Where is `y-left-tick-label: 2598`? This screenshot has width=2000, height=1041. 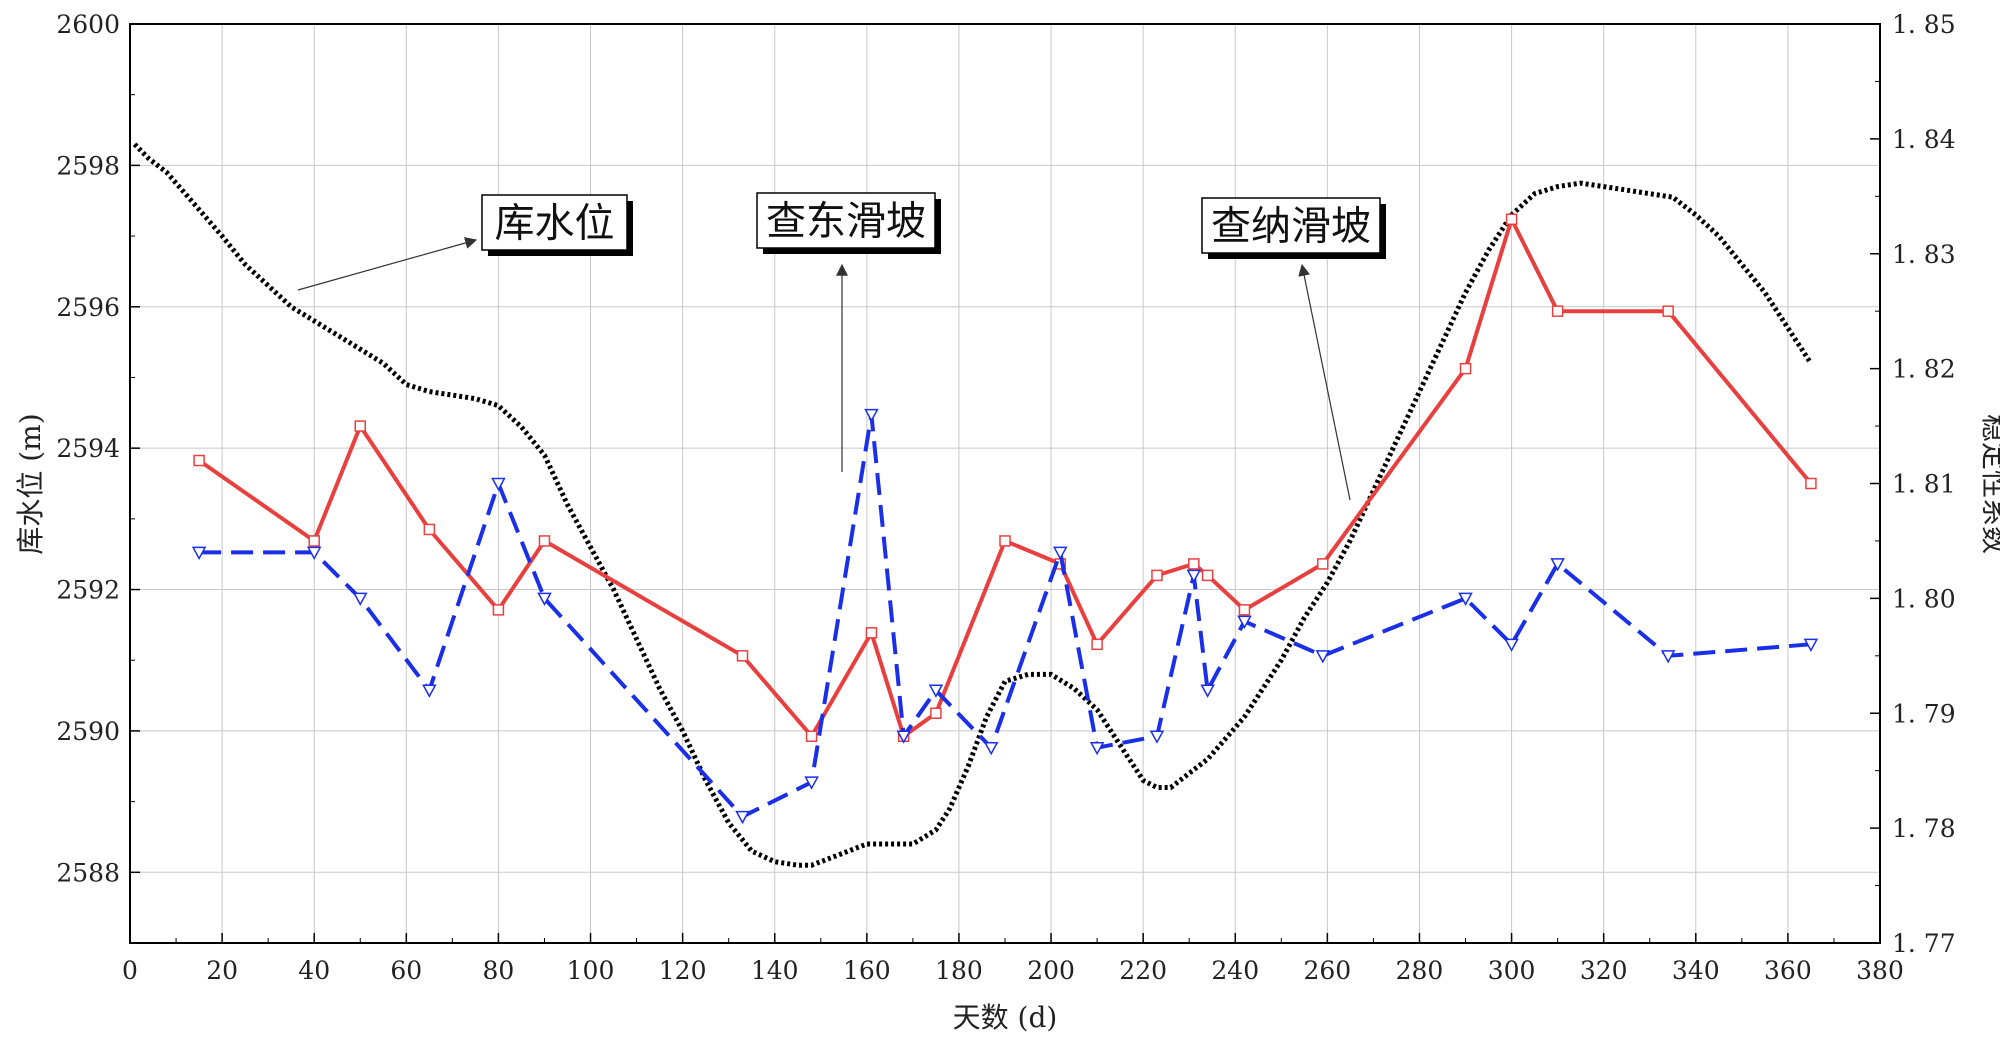
y-left-tick-label: 2598 is located at coordinates (88, 165).